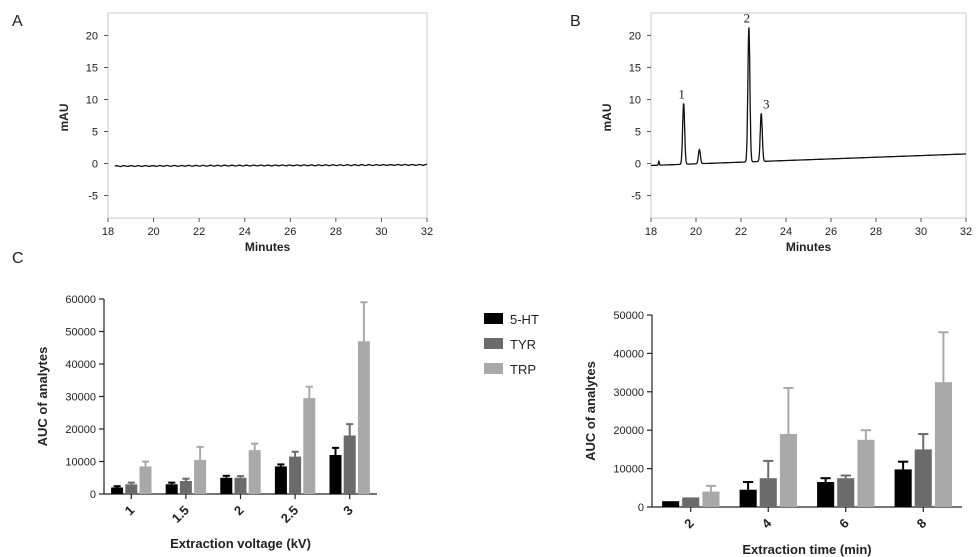  I want to click on legend-label-5ht: 5-HT, so click(524, 319).